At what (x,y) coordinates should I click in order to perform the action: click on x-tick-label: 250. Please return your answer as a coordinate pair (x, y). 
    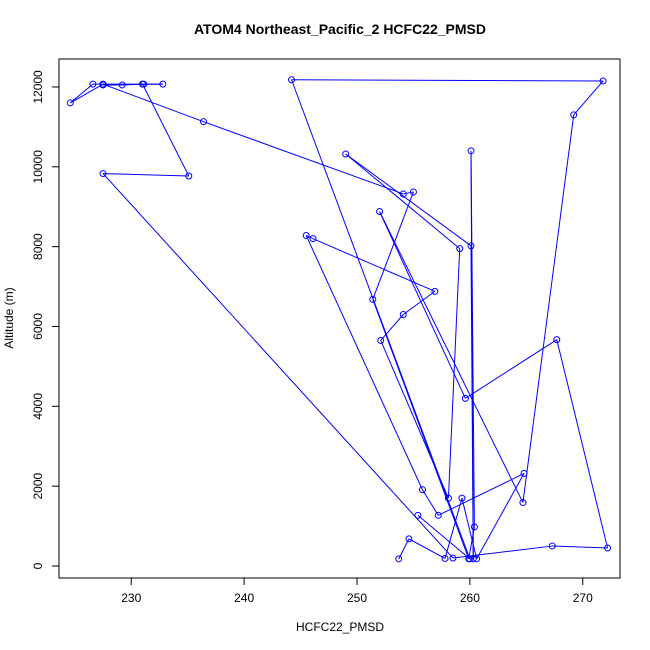
    Looking at the image, I should click on (357, 598).